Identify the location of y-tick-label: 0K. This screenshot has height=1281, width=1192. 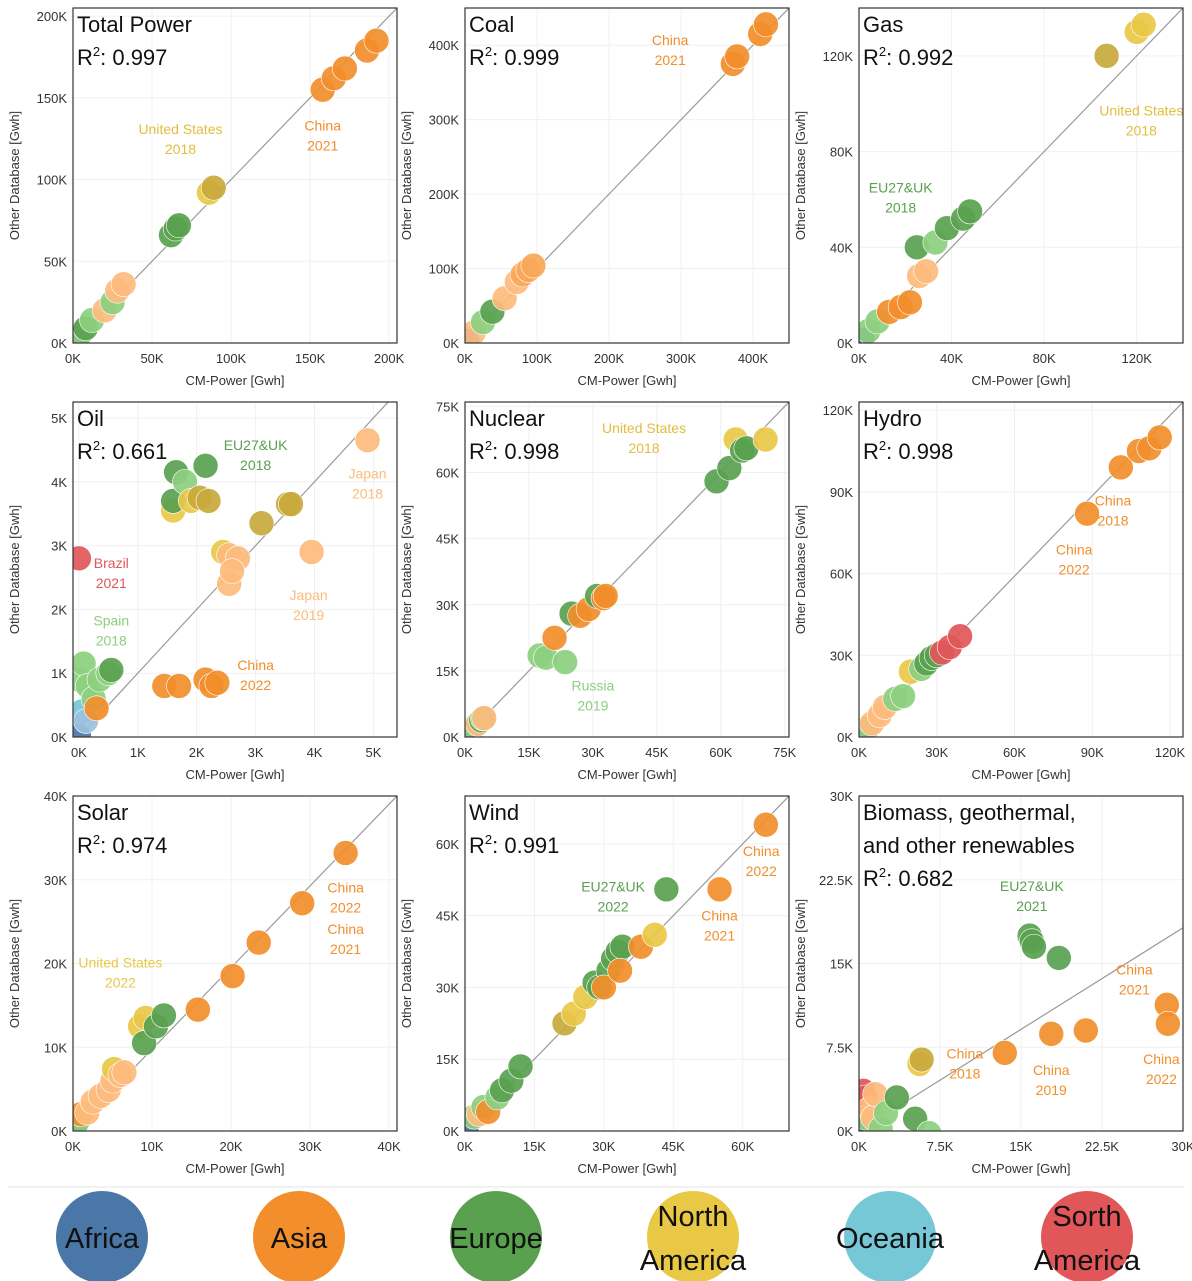
(451, 737).